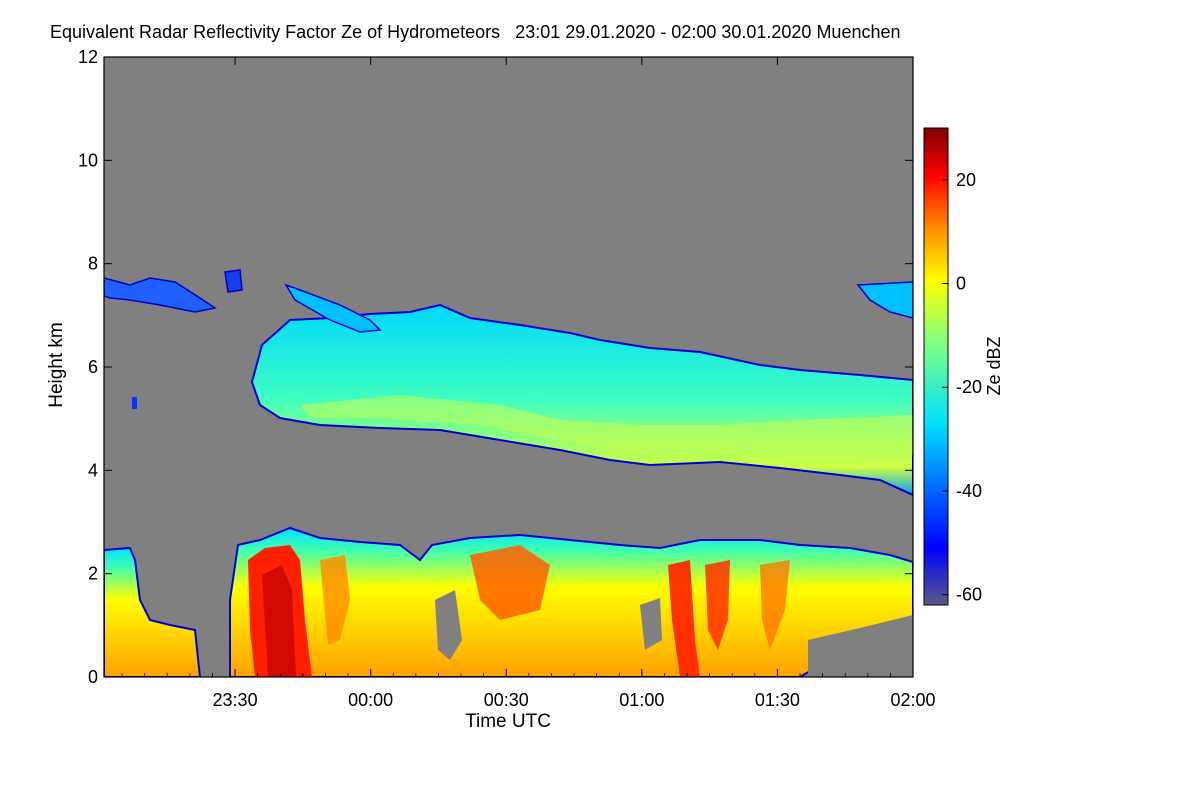 The image size is (1200, 800). What do you see at coordinates (88, 160) in the screenshot?
I see `y-tick-label: 10` at bounding box center [88, 160].